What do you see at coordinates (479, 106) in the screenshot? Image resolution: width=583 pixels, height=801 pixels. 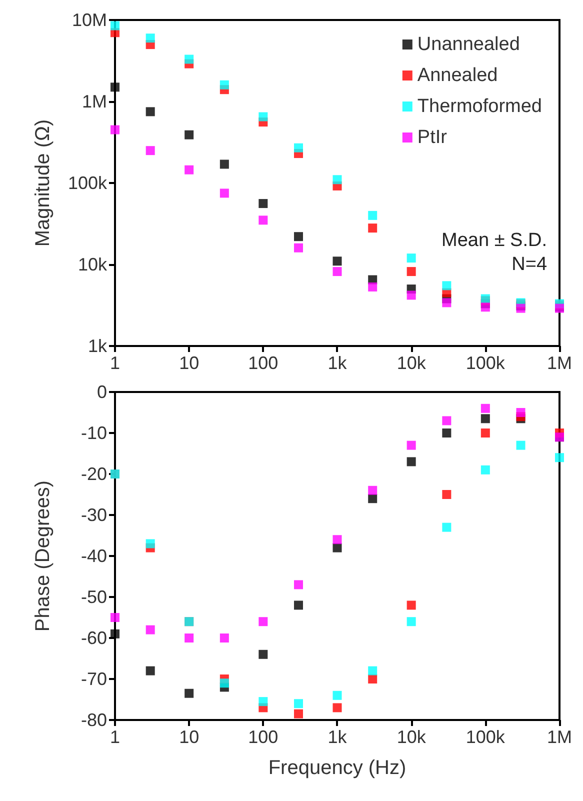 I see `legend-label: Thermoformed` at bounding box center [479, 106].